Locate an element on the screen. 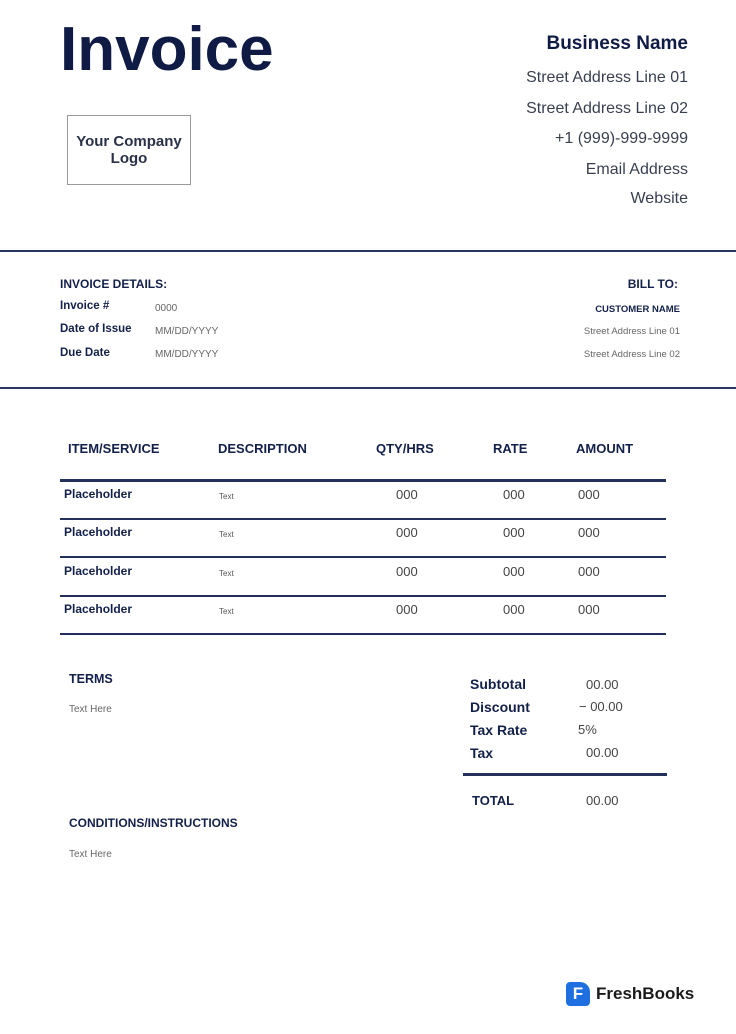  terms-heading: TERMS is located at coordinates (91, 679).